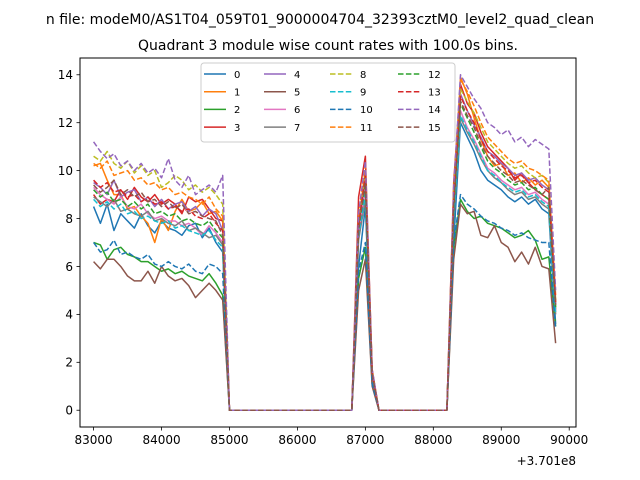 Image resolution: width=640 pixels, height=480 pixels. What do you see at coordinates (363, 93) in the screenshot?
I see `legend-label-9: 9` at bounding box center [363, 93].